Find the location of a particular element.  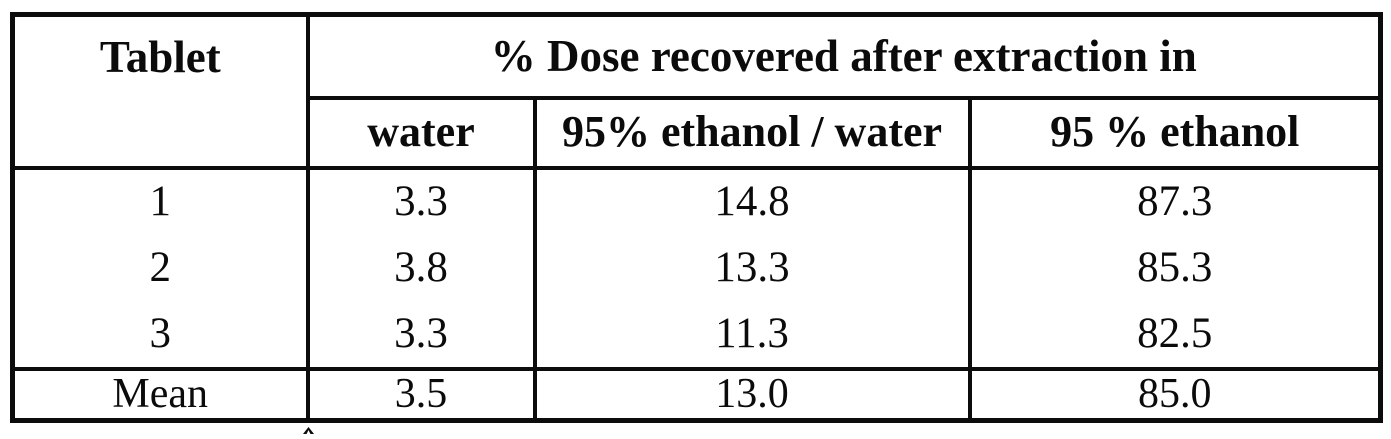

cell-tablet-2-ethanol-water: 13.3 is located at coordinates (751, 268).